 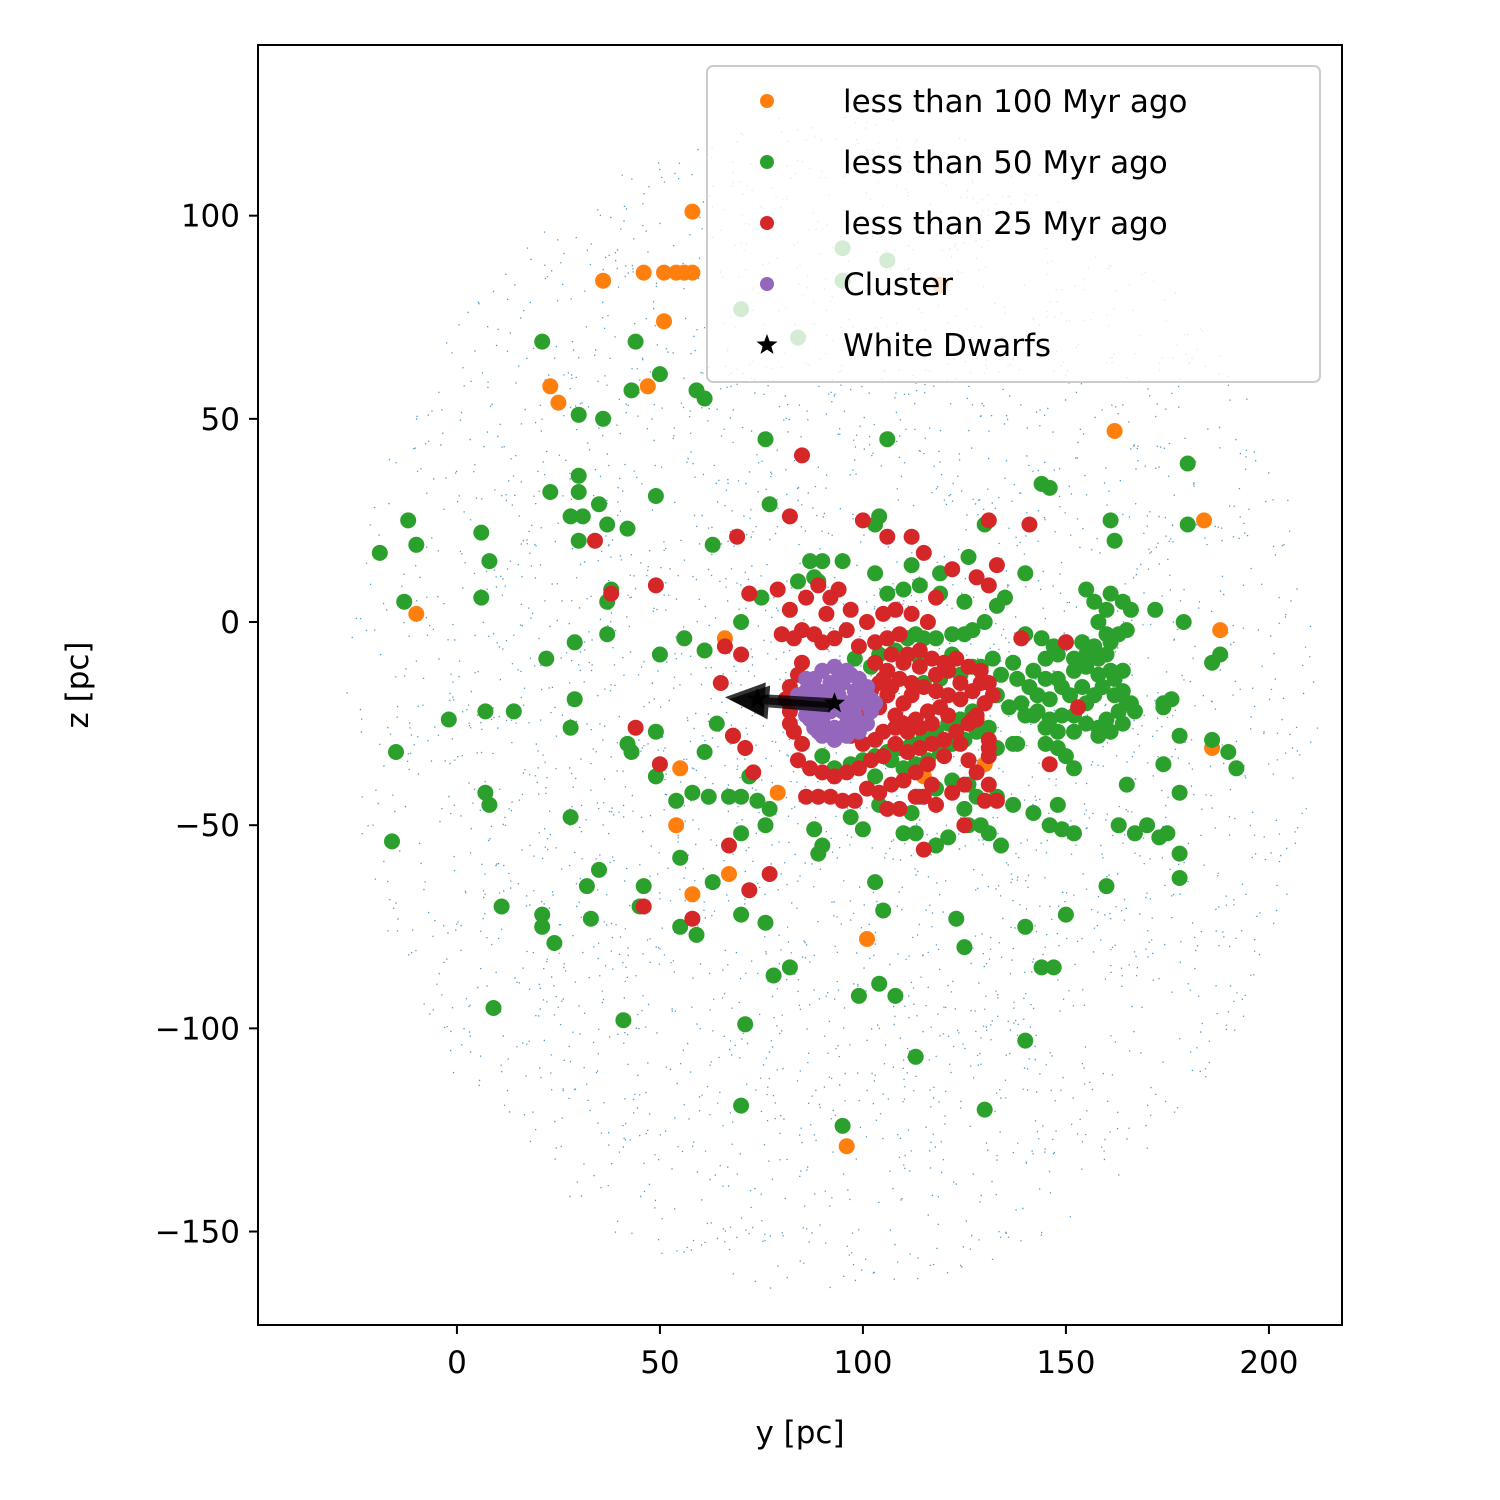 What do you see at coordinates (659, 1363) in the screenshot?
I see `x-tick-label: 50` at bounding box center [659, 1363].